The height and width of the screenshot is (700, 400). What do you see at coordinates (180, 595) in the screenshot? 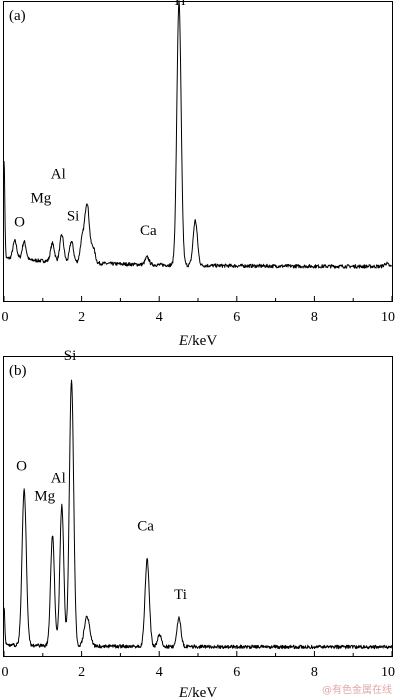
I see `peak-label-b-ti: Ti` at bounding box center [180, 595].